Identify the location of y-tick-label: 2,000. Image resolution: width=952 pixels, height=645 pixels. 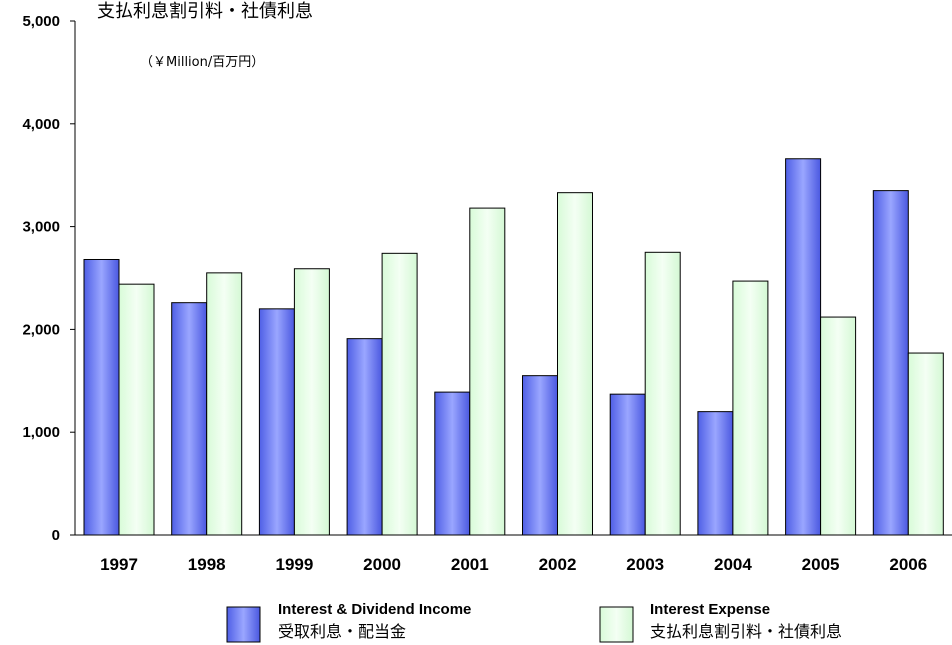
(41, 329).